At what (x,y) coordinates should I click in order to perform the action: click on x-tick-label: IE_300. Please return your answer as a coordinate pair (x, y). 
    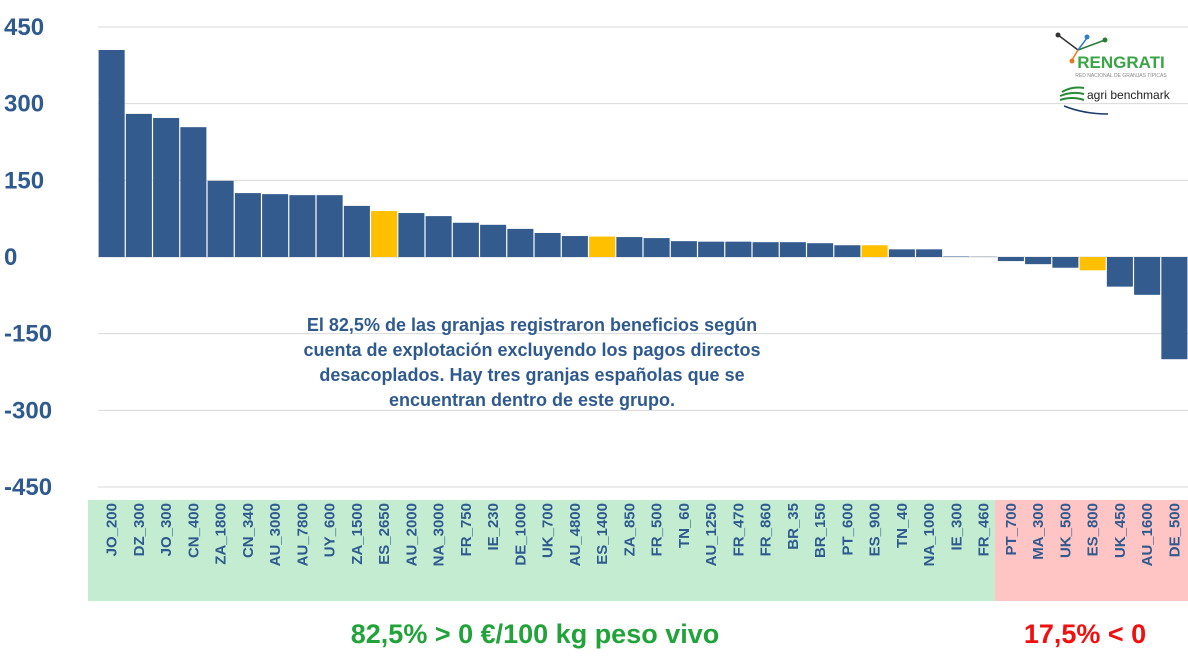
    Looking at the image, I should click on (956, 527).